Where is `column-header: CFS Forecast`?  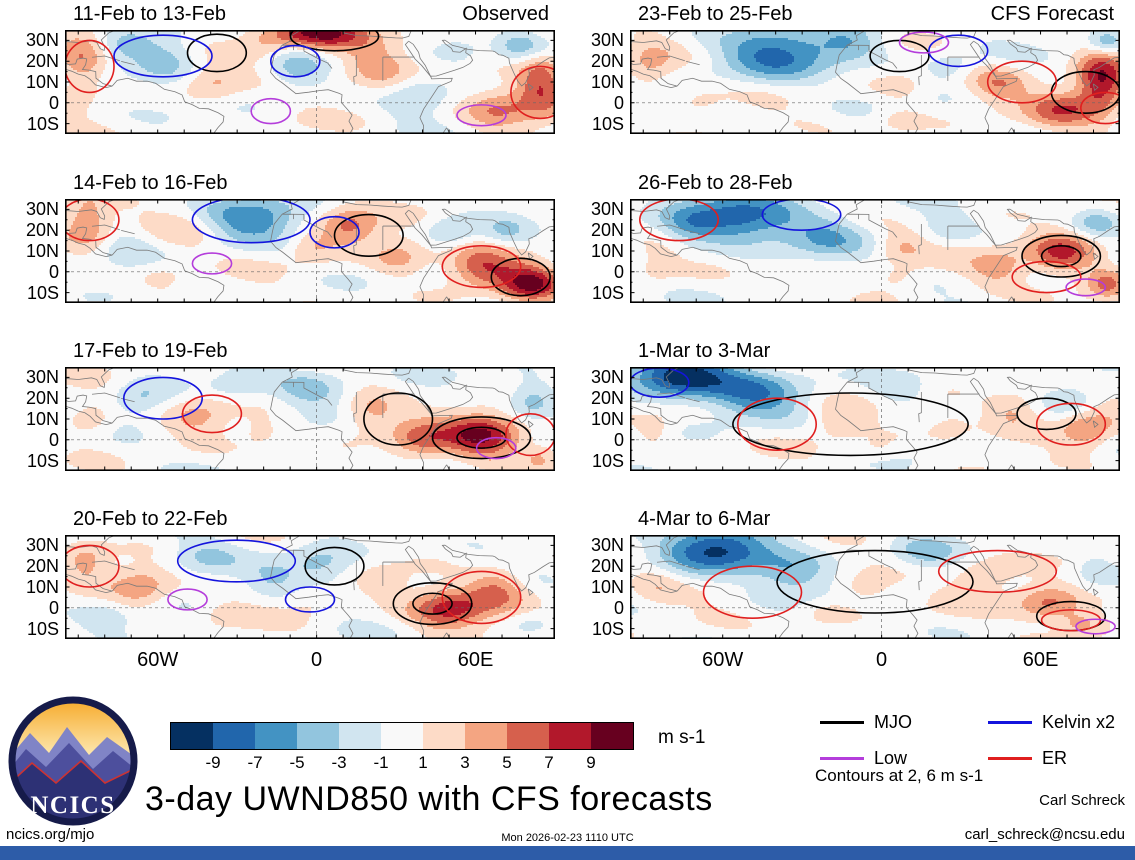 column-header: CFS Forecast is located at coordinates (1052, 14).